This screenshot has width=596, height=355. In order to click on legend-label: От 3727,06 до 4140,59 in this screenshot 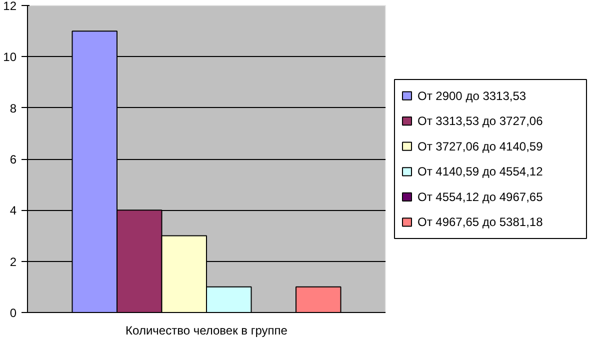, I will do `click(481, 146)`.